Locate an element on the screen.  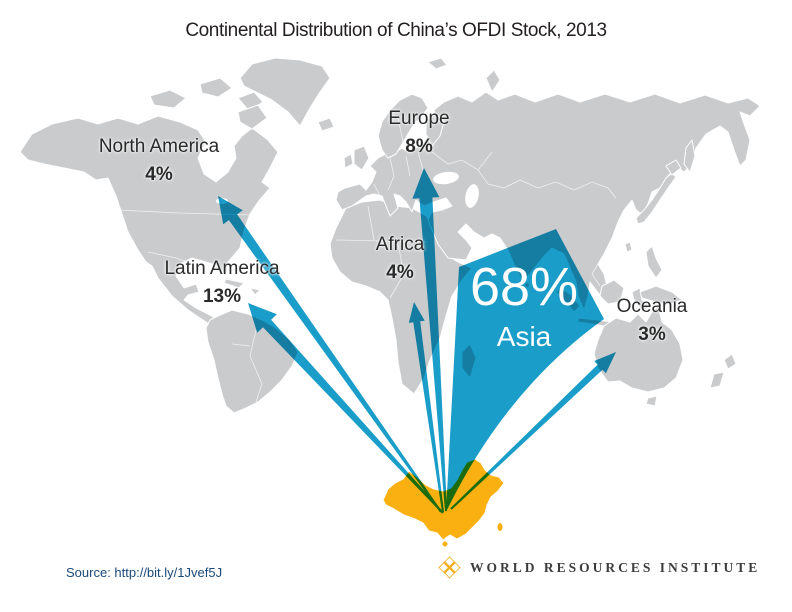
wri-logo-text: WORLD RESOURCES INSTITUTE is located at coordinates (615, 567).